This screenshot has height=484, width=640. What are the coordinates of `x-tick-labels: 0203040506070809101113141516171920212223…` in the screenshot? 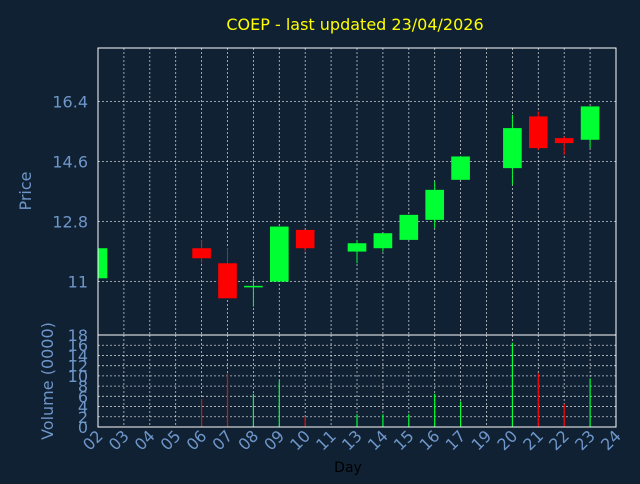 It's located at (352, 440).